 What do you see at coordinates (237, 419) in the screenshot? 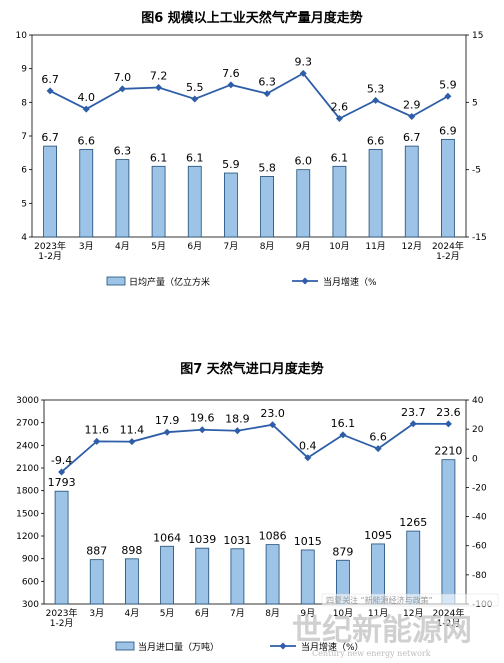
I see `line-value-label: 18.9` at bounding box center [237, 419].